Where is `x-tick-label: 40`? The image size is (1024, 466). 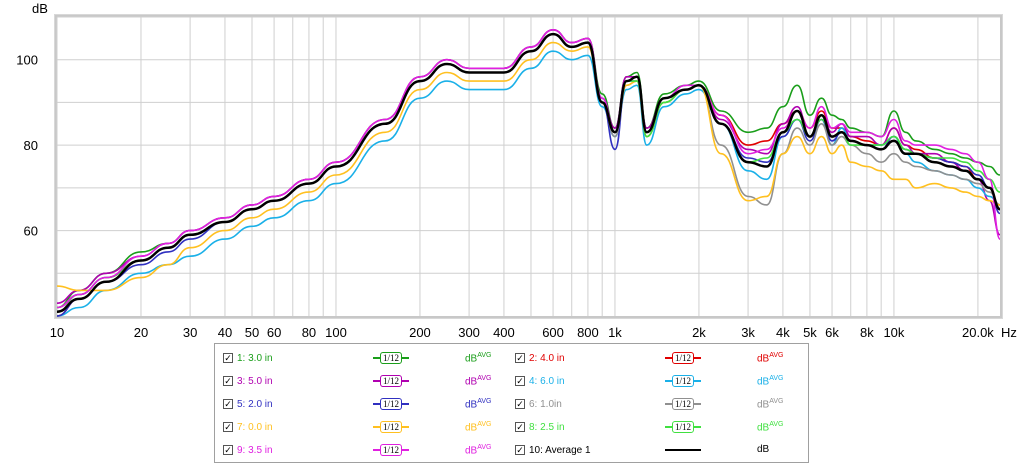
x-tick-label: 40 is located at coordinates (225, 332).